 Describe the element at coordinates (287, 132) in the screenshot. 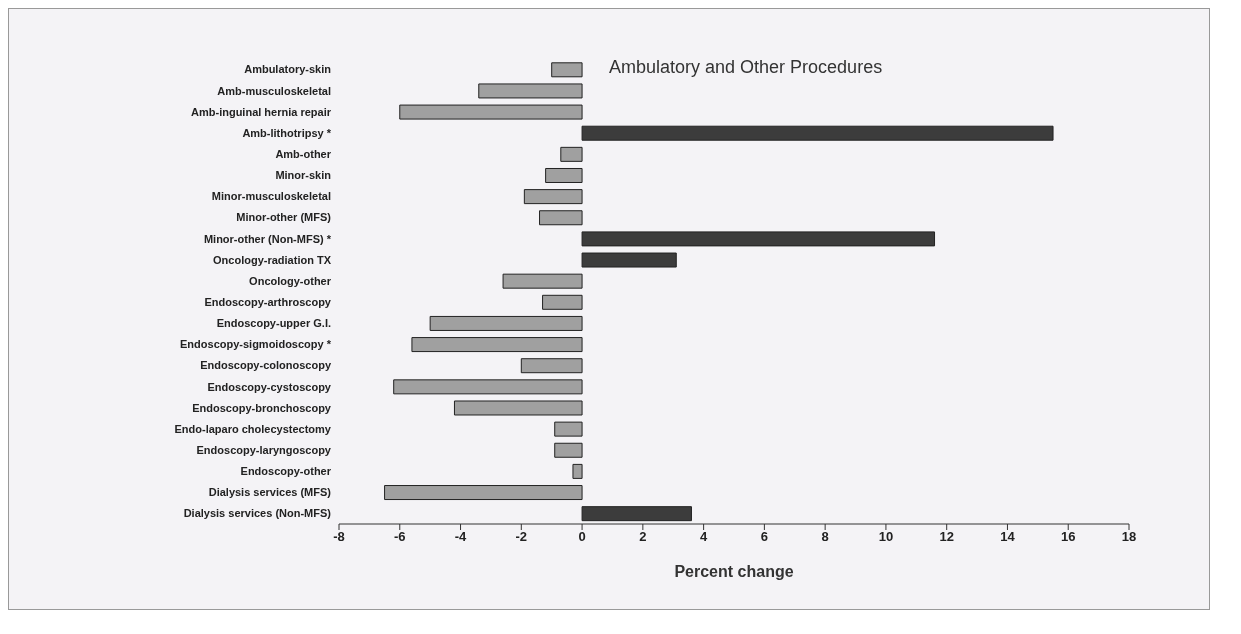

I see `y-tick-label: Amb-lithotripsy *` at that location.